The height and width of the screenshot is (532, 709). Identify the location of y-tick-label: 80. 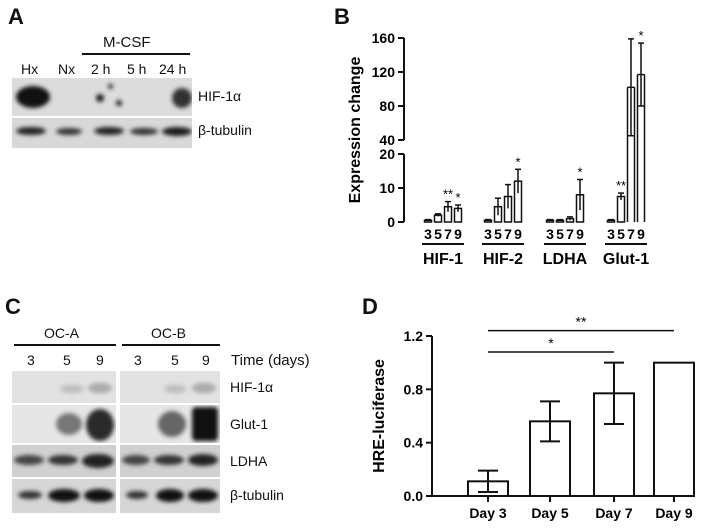
(387, 106).